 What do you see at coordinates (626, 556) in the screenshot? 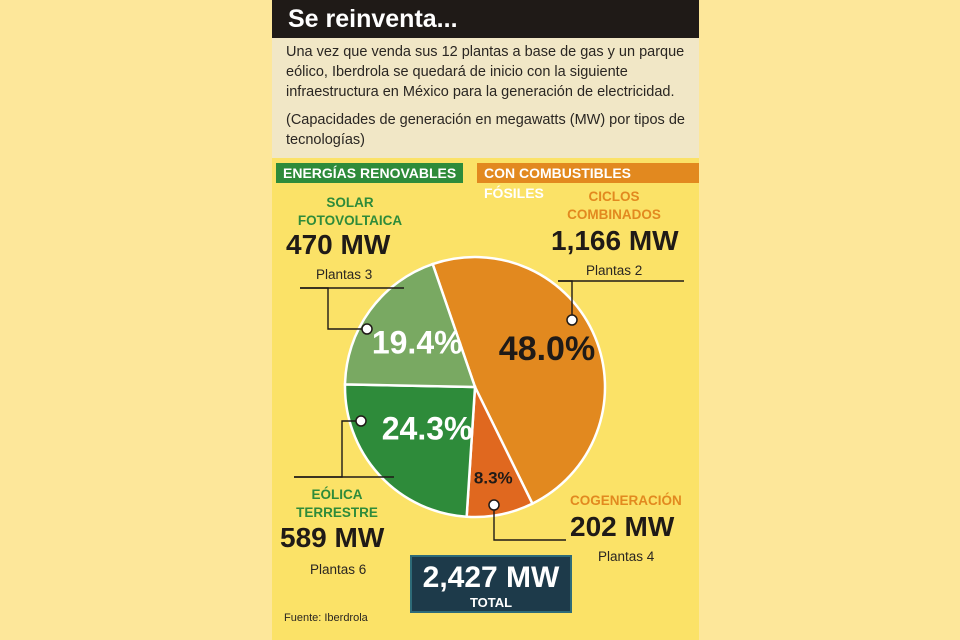
I see `cogeneracion-plants: Plantas 4` at bounding box center [626, 556].